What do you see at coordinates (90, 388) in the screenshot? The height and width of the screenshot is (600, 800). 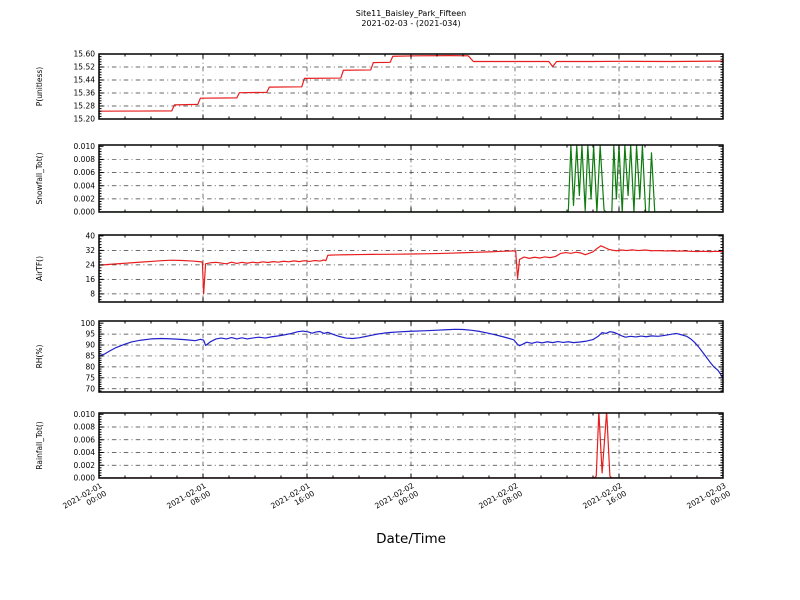 I see `svg-text: 70` at bounding box center [90, 388].